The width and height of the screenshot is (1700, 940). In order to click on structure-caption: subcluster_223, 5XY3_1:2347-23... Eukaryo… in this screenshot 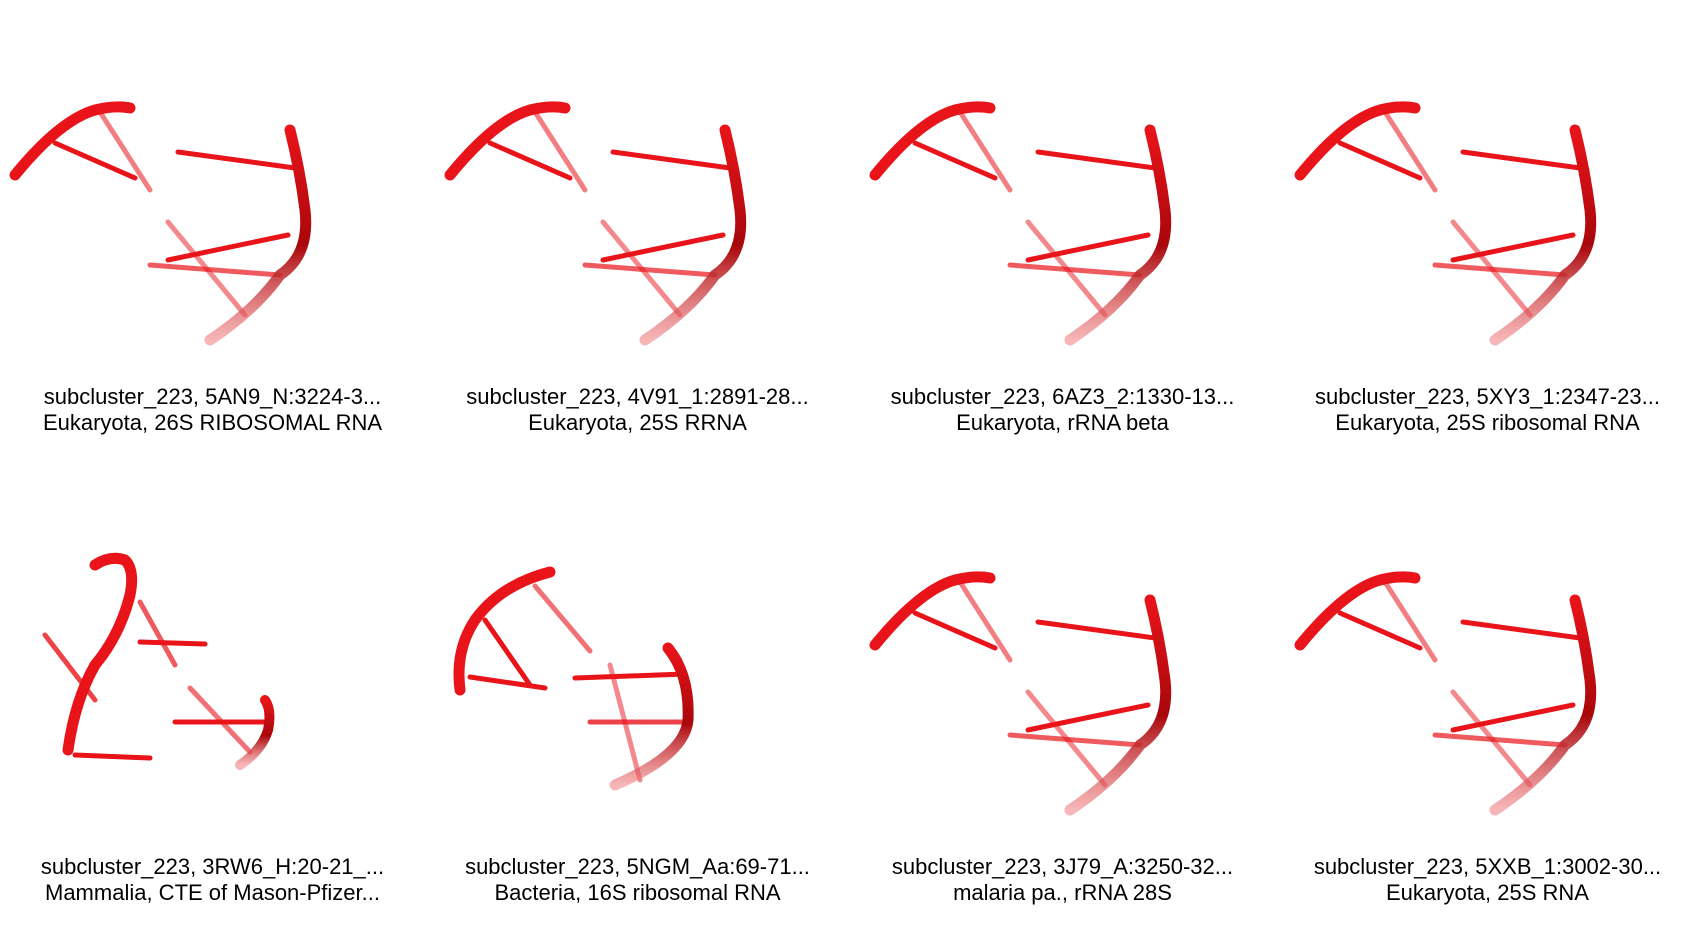, I will do `click(1487, 410)`.